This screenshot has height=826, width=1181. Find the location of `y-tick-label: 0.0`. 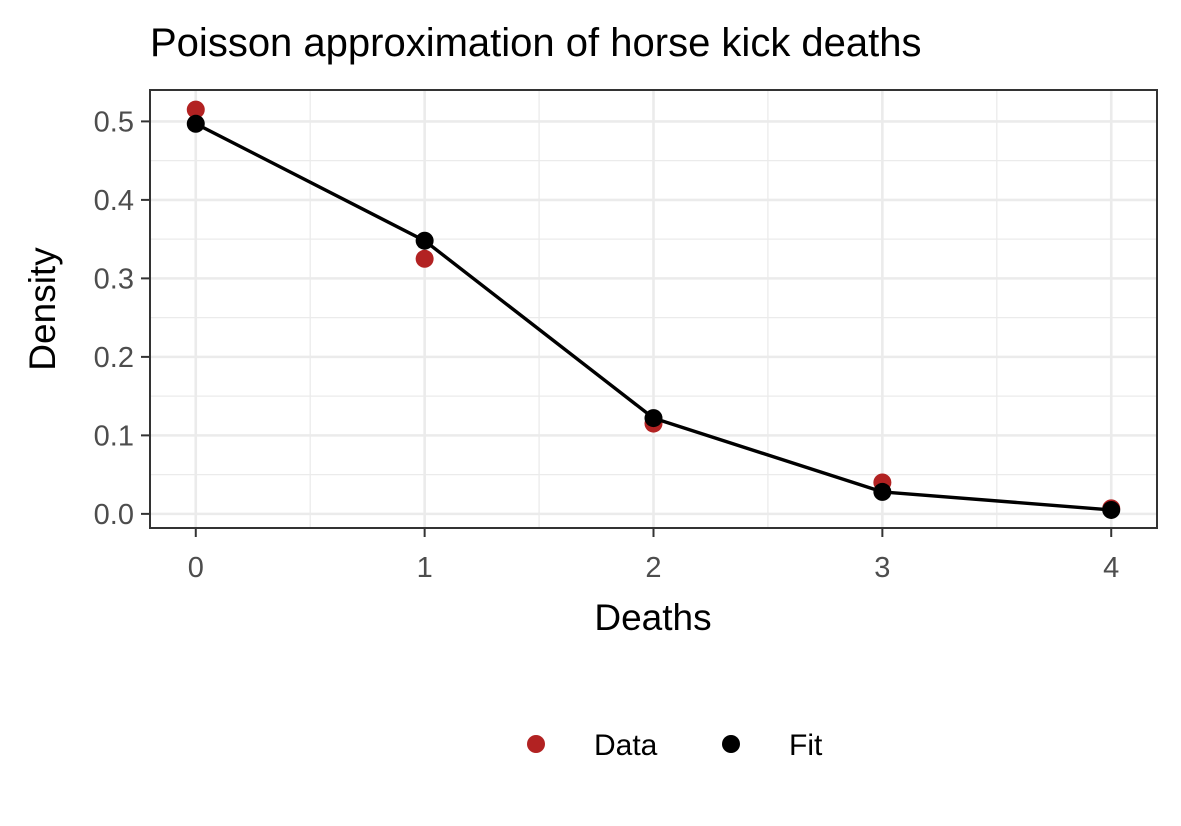

y-tick-label: 0.0 is located at coordinates (114, 515).